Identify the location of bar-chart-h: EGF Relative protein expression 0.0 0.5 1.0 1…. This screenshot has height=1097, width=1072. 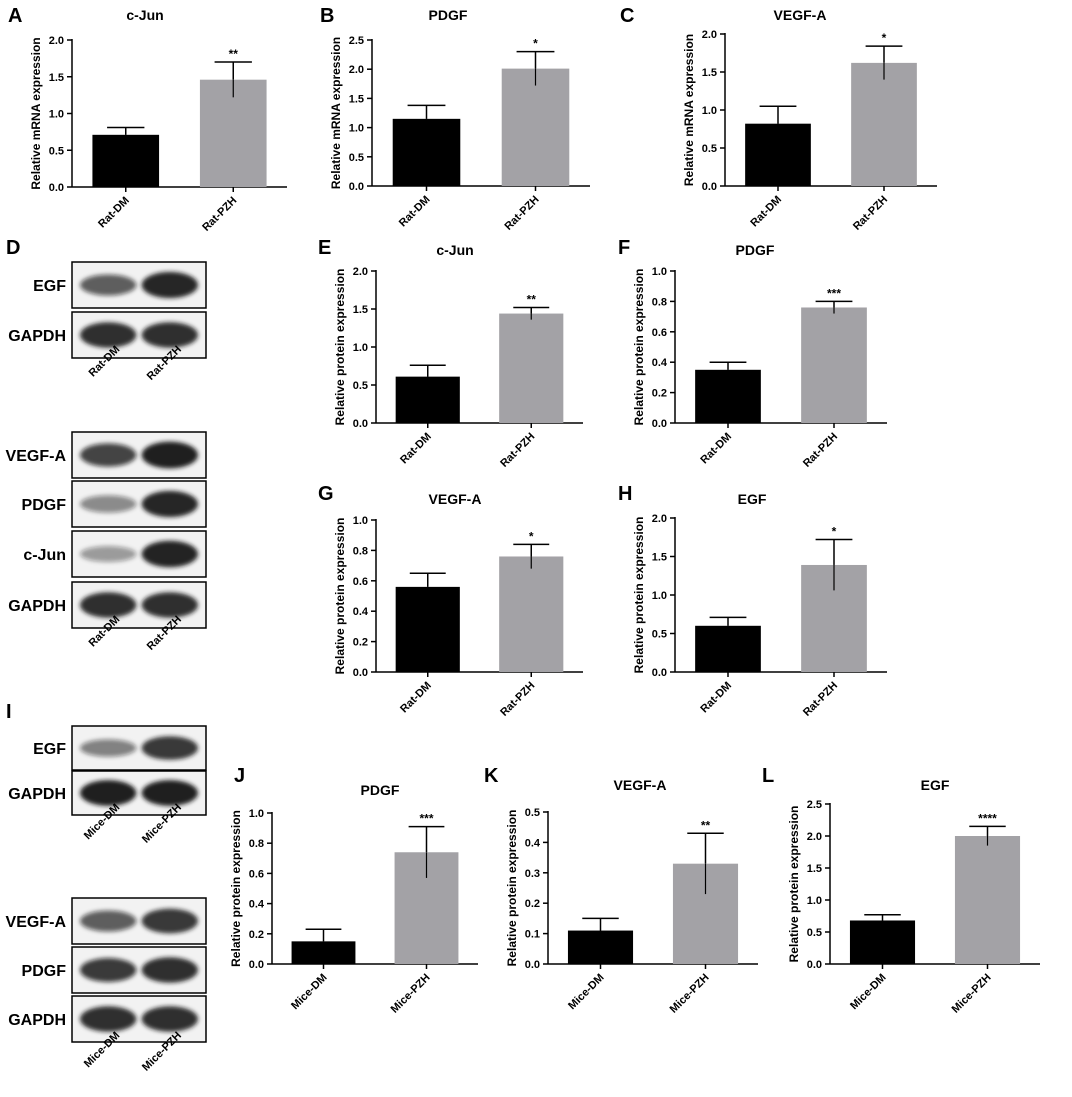
(759, 605).